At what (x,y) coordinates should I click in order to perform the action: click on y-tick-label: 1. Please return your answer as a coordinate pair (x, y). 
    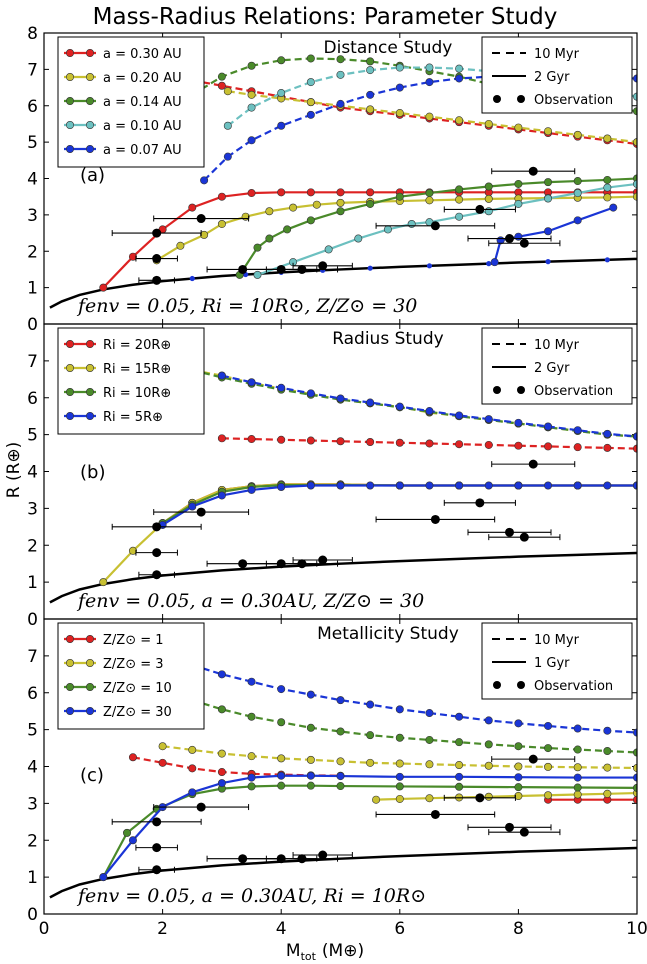
    Looking at the image, I should click on (32, 583).